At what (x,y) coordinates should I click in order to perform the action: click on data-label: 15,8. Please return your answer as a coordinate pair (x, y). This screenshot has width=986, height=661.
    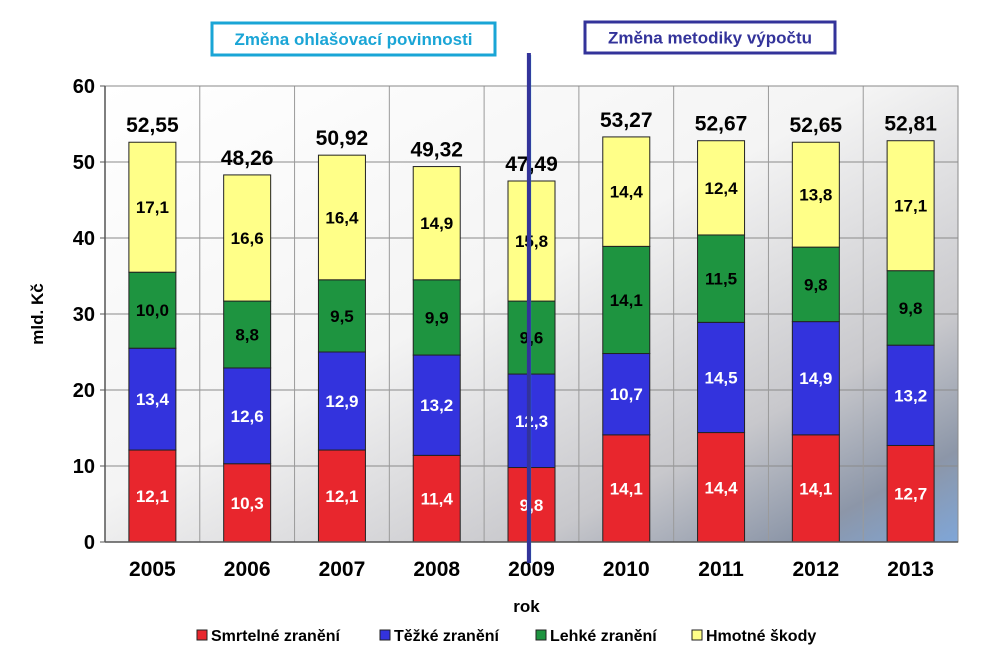
    Looking at the image, I should click on (531, 241).